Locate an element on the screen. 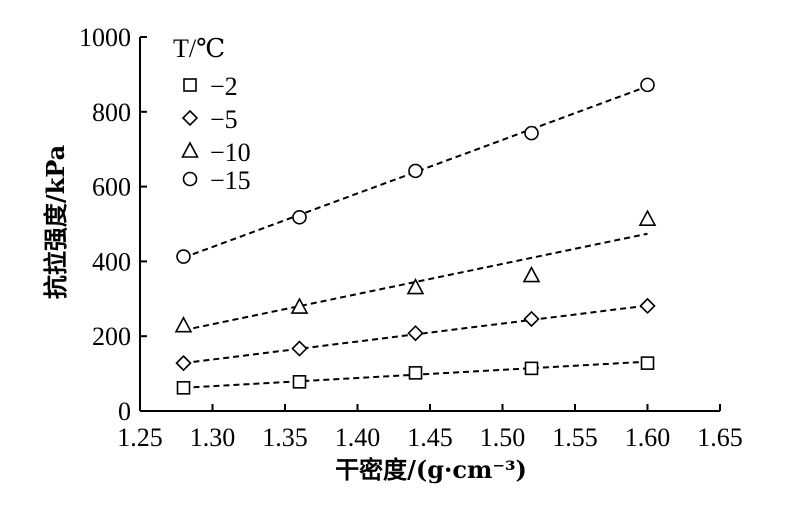 This screenshot has height=507, width=788. x-tick-label: 1.50 is located at coordinates (503, 437).